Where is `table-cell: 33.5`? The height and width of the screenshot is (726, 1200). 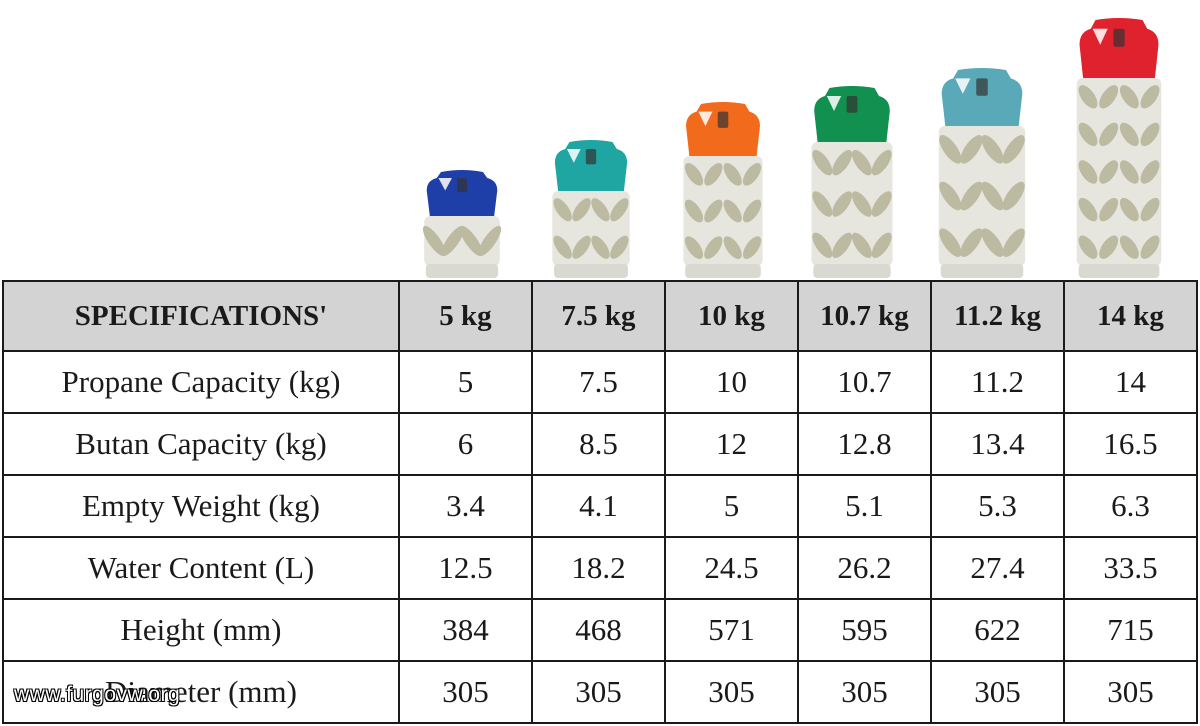
table-cell: 33.5 is located at coordinates (1130, 568).